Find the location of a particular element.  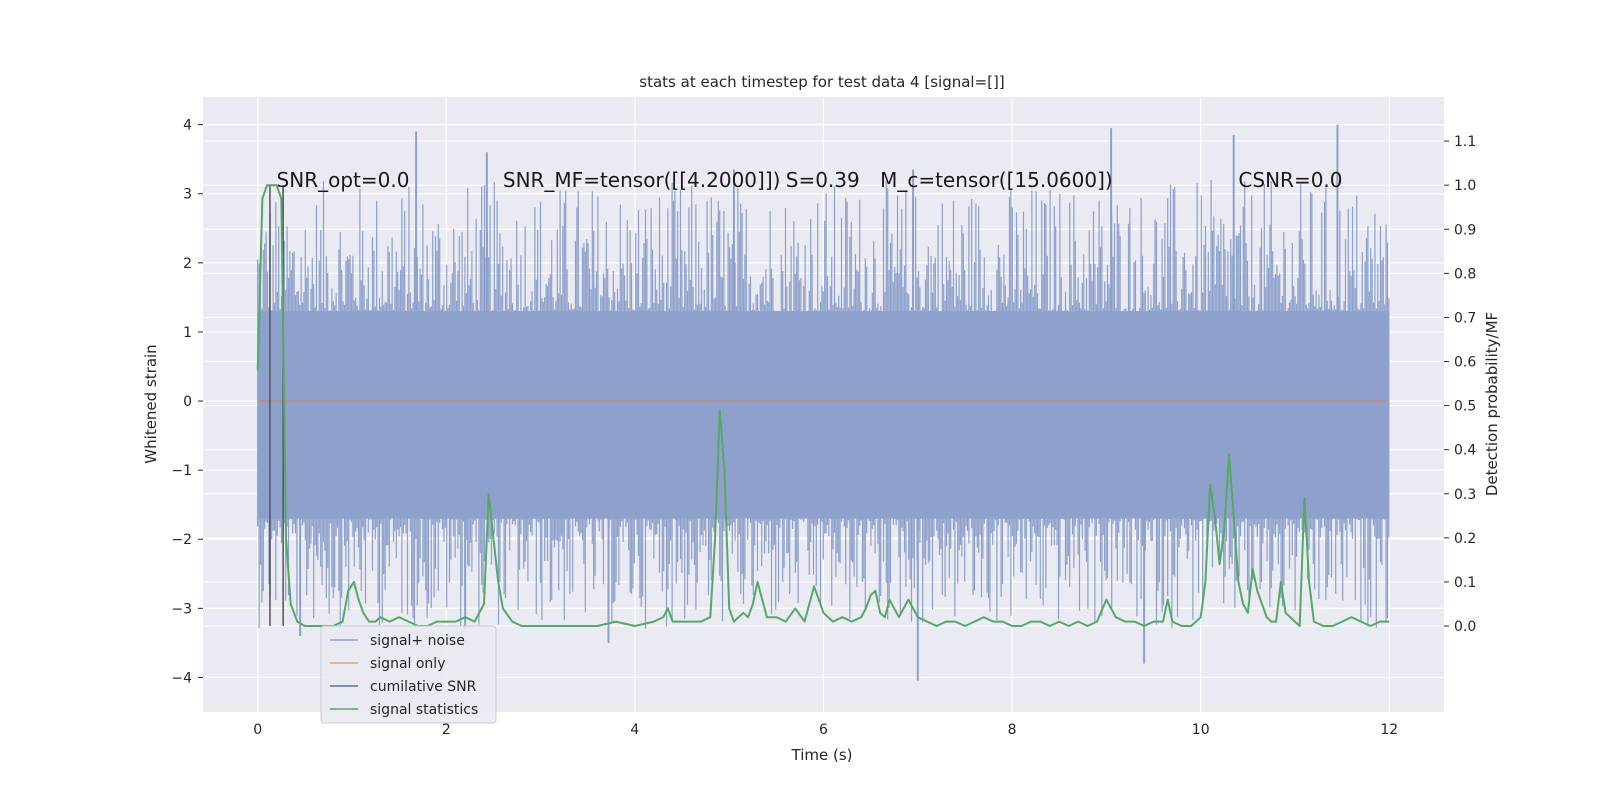

y2-tick-label: 0.1 is located at coordinates (1465, 583).